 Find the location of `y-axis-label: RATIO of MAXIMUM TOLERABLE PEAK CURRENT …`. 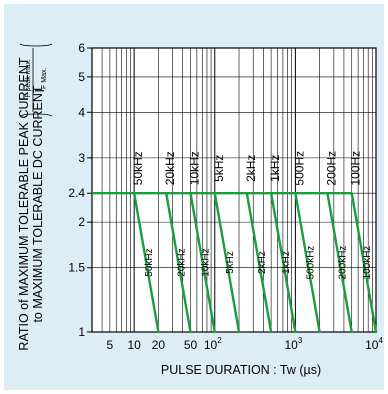

y-axis-label: RATIO of MAXIMUM TOLERABLE PEAK CURRENT … is located at coordinates (35, 197).